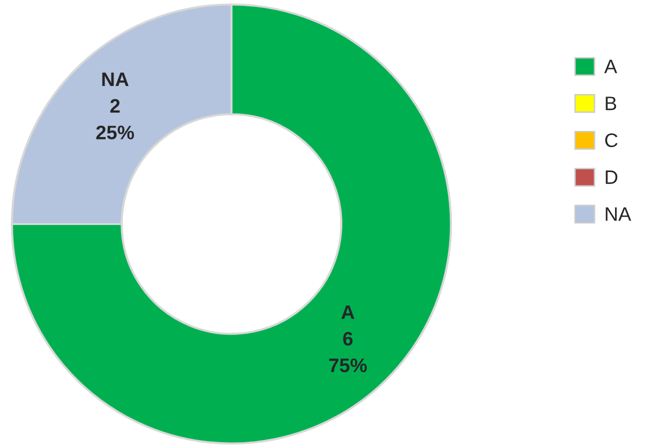  What do you see at coordinates (611, 103) in the screenshot?
I see `legend-label: B` at bounding box center [611, 103].